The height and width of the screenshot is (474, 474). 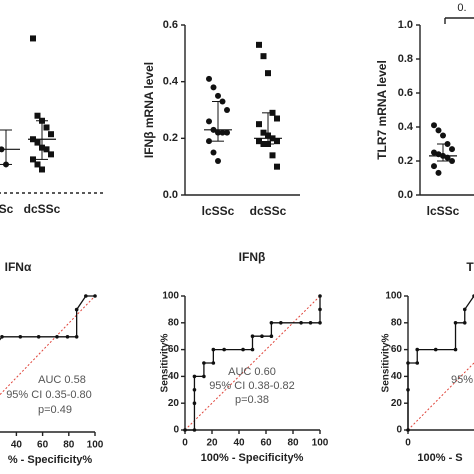 What do you see at coordinates (50, 460) in the screenshot?
I see `x-axis-label: % - Specificity%` at bounding box center [50, 460].